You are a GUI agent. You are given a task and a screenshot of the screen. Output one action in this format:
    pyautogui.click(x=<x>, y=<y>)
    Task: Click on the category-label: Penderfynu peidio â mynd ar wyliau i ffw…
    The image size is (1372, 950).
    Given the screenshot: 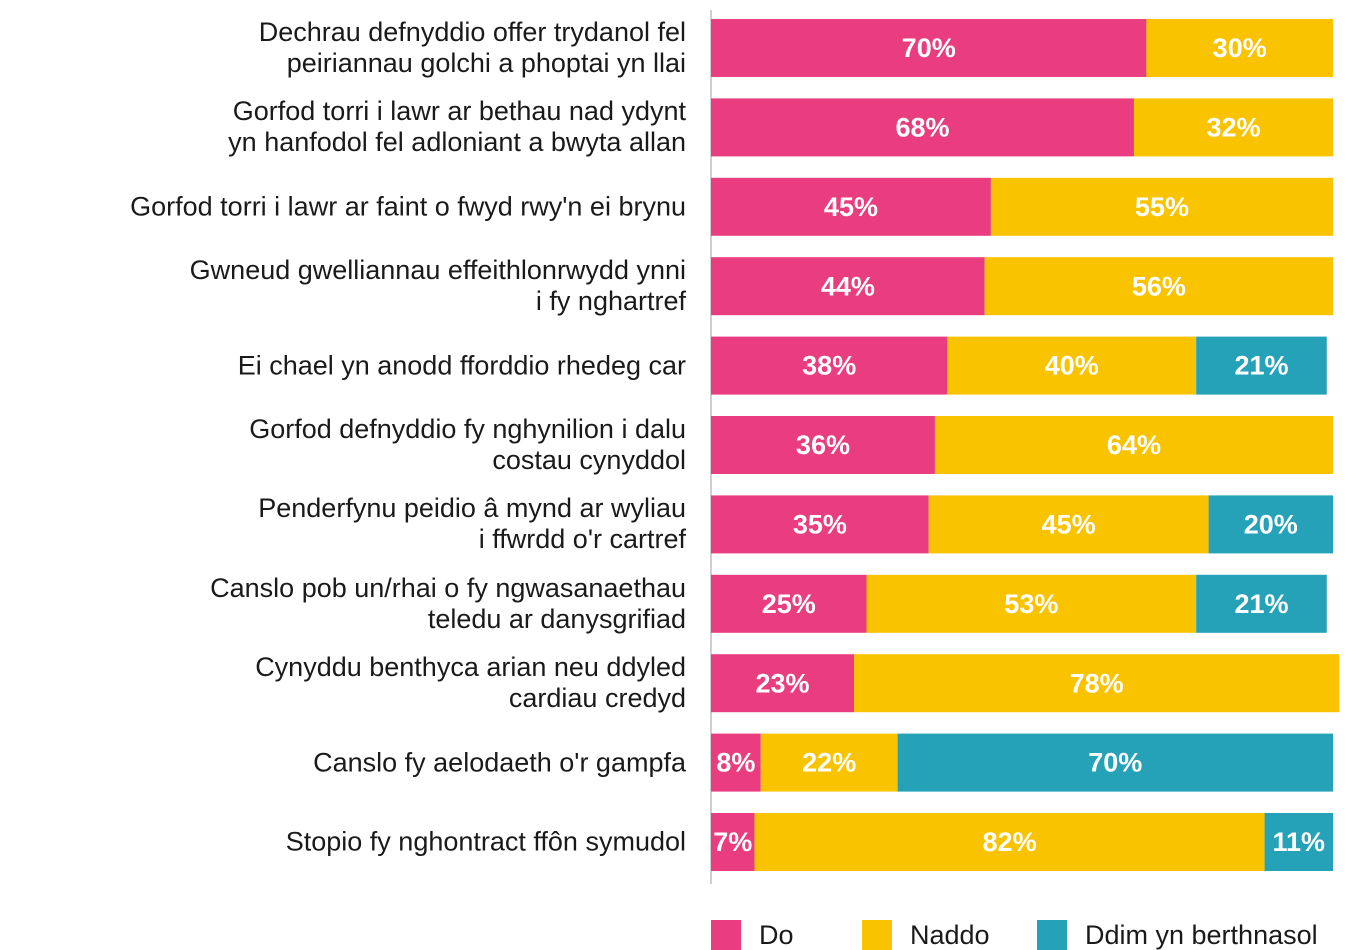 What is the action you would take?
    pyautogui.click(x=472, y=524)
    